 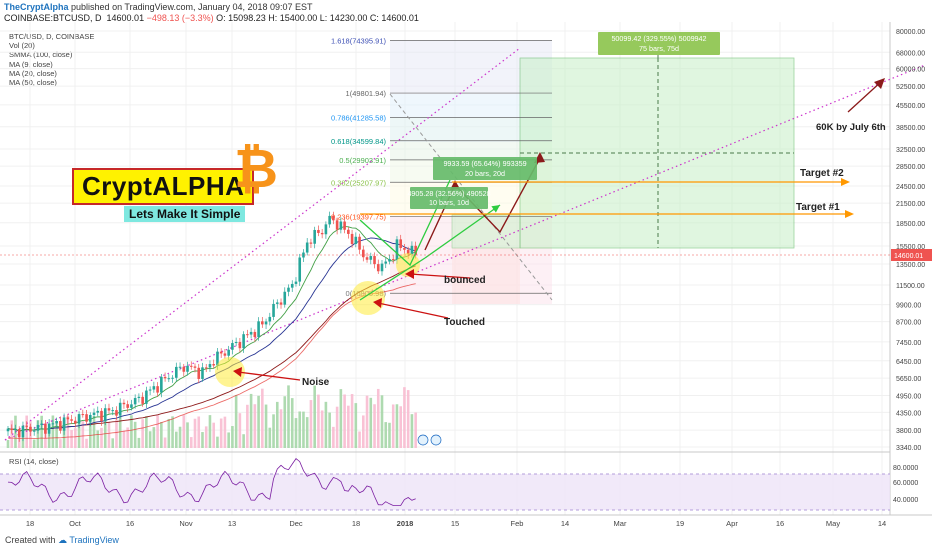 I want to click on current-price-label: 14600.01, so click(x=908, y=256).